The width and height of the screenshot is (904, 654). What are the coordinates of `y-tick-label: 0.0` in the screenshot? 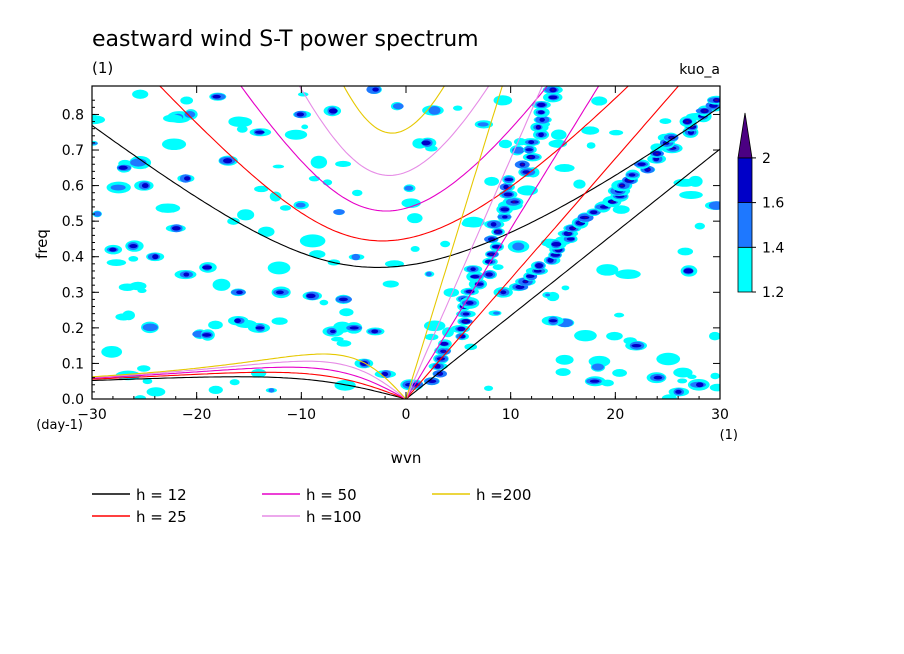 It's located at (73, 400).